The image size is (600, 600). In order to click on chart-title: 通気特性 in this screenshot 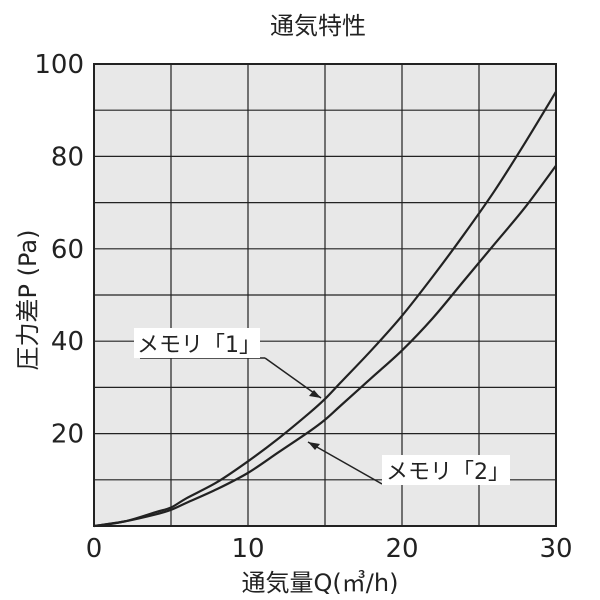, I will do `click(318, 26)`.